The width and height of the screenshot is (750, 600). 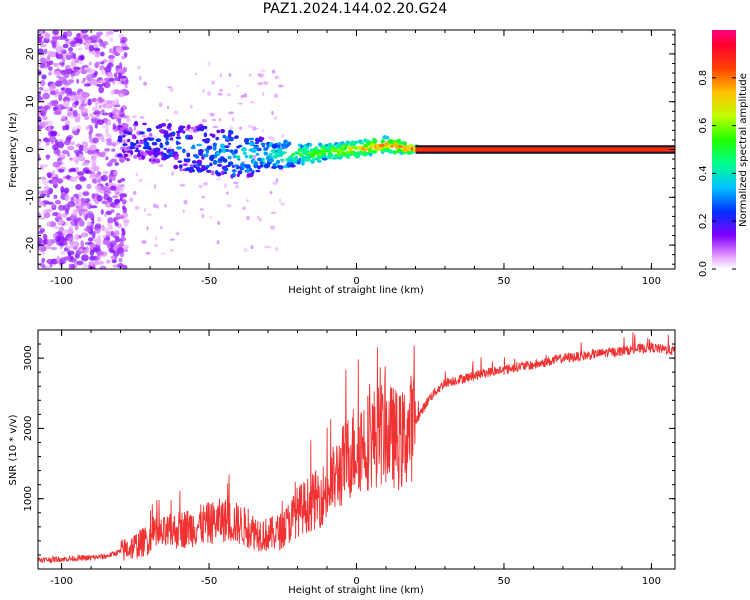 What do you see at coordinates (504, 581) in the screenshot?
I see `x-tick-label: 50` at bounding box center [504, 581].